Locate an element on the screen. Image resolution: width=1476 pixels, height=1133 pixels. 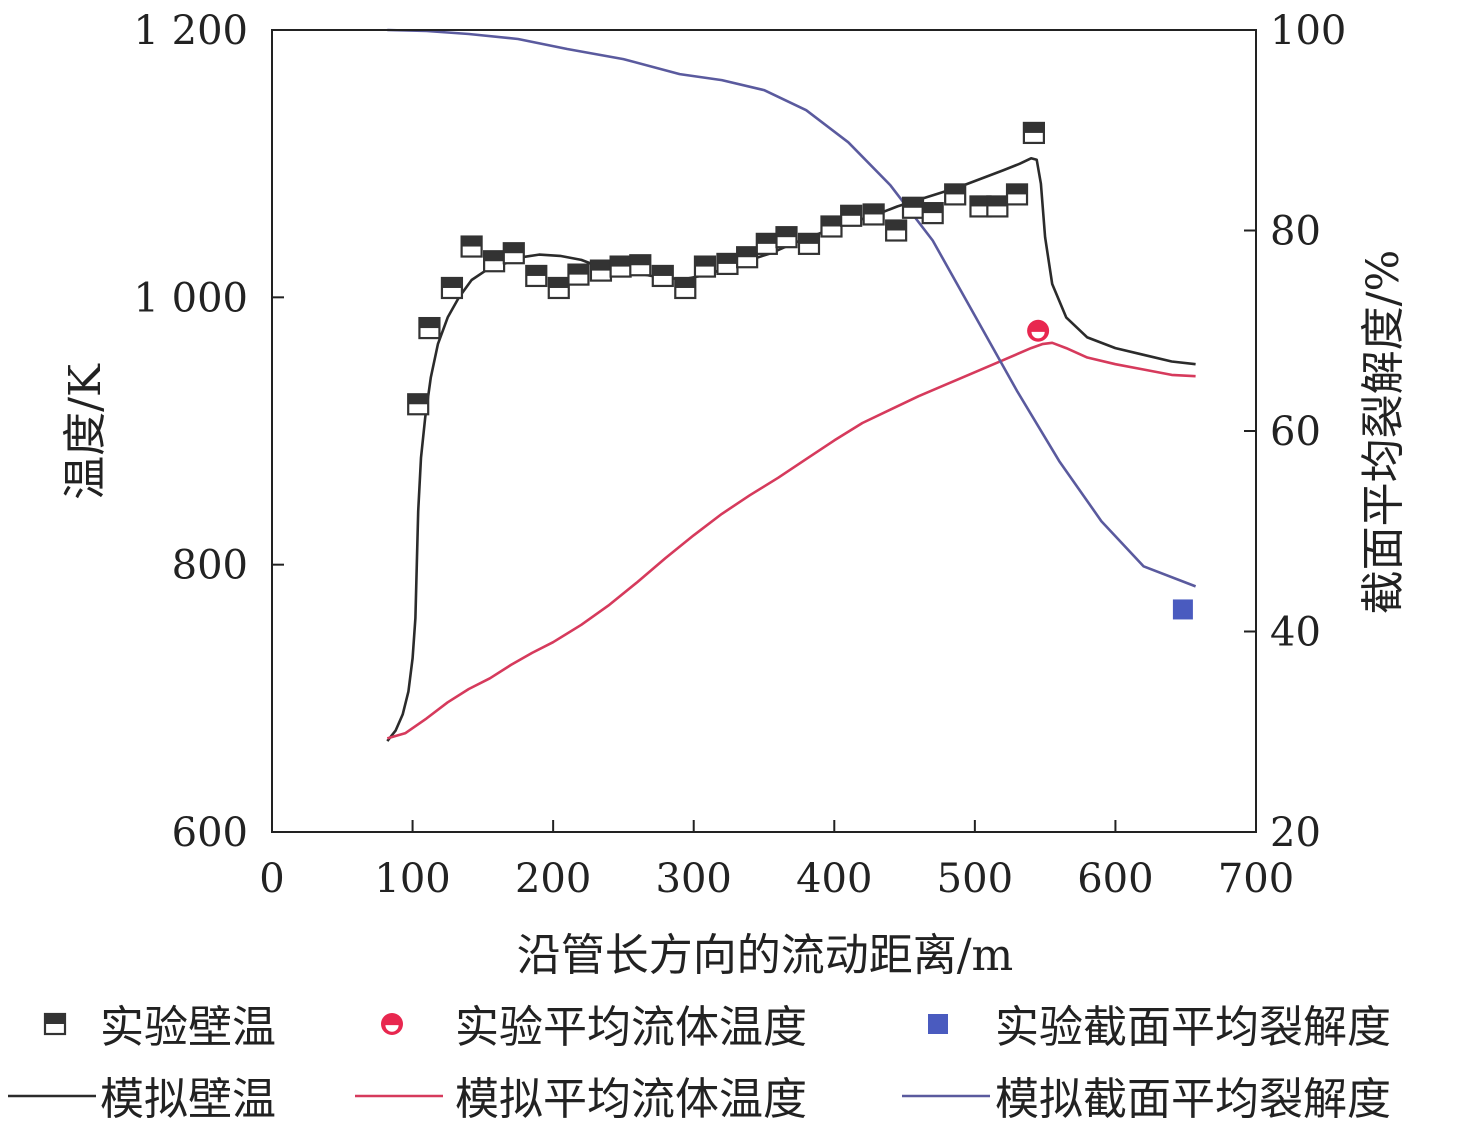
fluid-temp-point-hollow is located at coordinates (1038, 335).